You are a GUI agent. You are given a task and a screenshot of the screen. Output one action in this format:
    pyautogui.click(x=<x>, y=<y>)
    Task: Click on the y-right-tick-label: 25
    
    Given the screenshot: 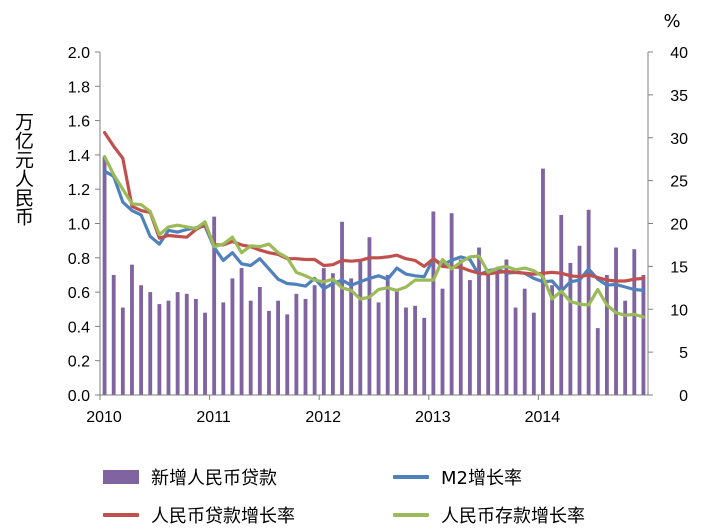 What is the action you would take?
    pyautogui.click(x=679, y=182)
    